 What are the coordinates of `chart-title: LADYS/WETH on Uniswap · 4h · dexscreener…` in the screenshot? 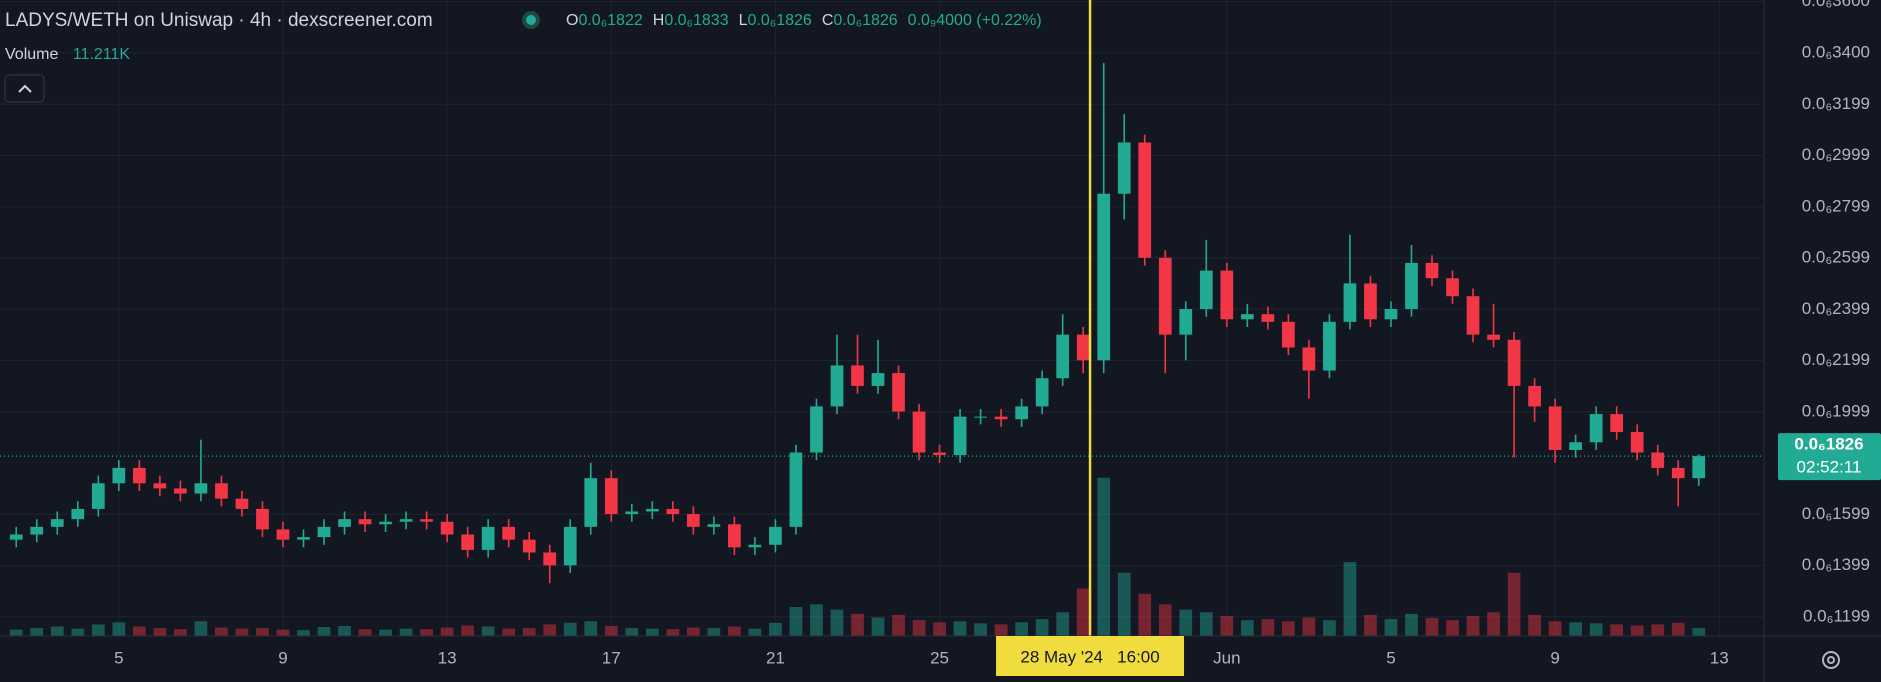 It's located at (219, 20).